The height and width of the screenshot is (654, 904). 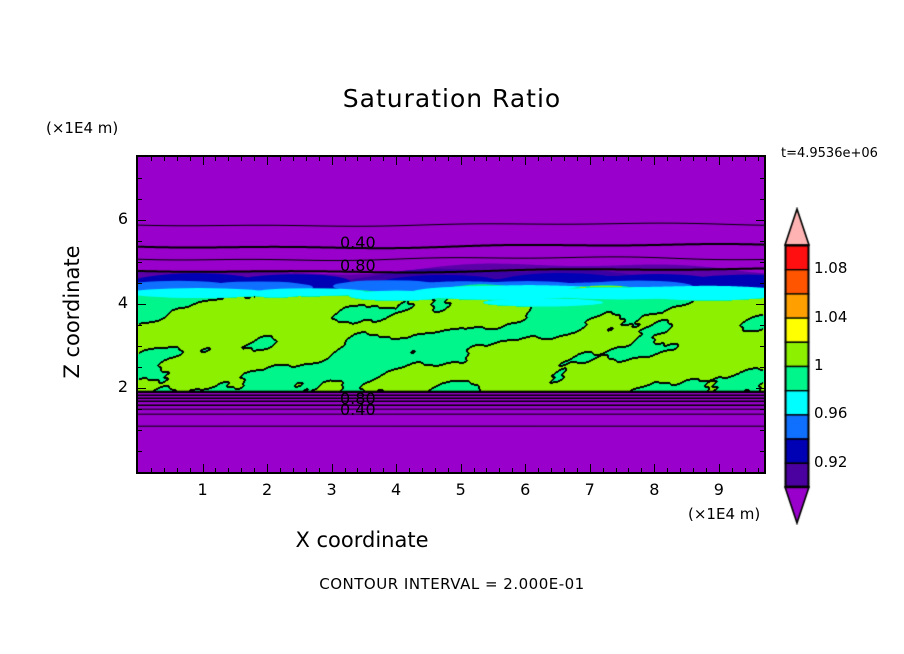 I want to click on colorbar-tick-label: 1.04, so click(x=831, y=316).